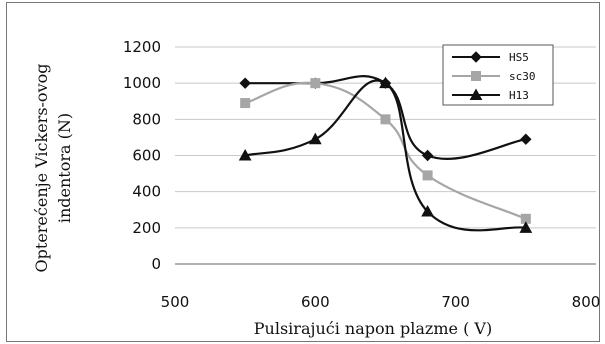 Image resolution: width=605 pixels, height=344 pixels. Describe the element at coordinates (142, 83) in the screenshot. I see `y-tick-label: 1000` at that location.